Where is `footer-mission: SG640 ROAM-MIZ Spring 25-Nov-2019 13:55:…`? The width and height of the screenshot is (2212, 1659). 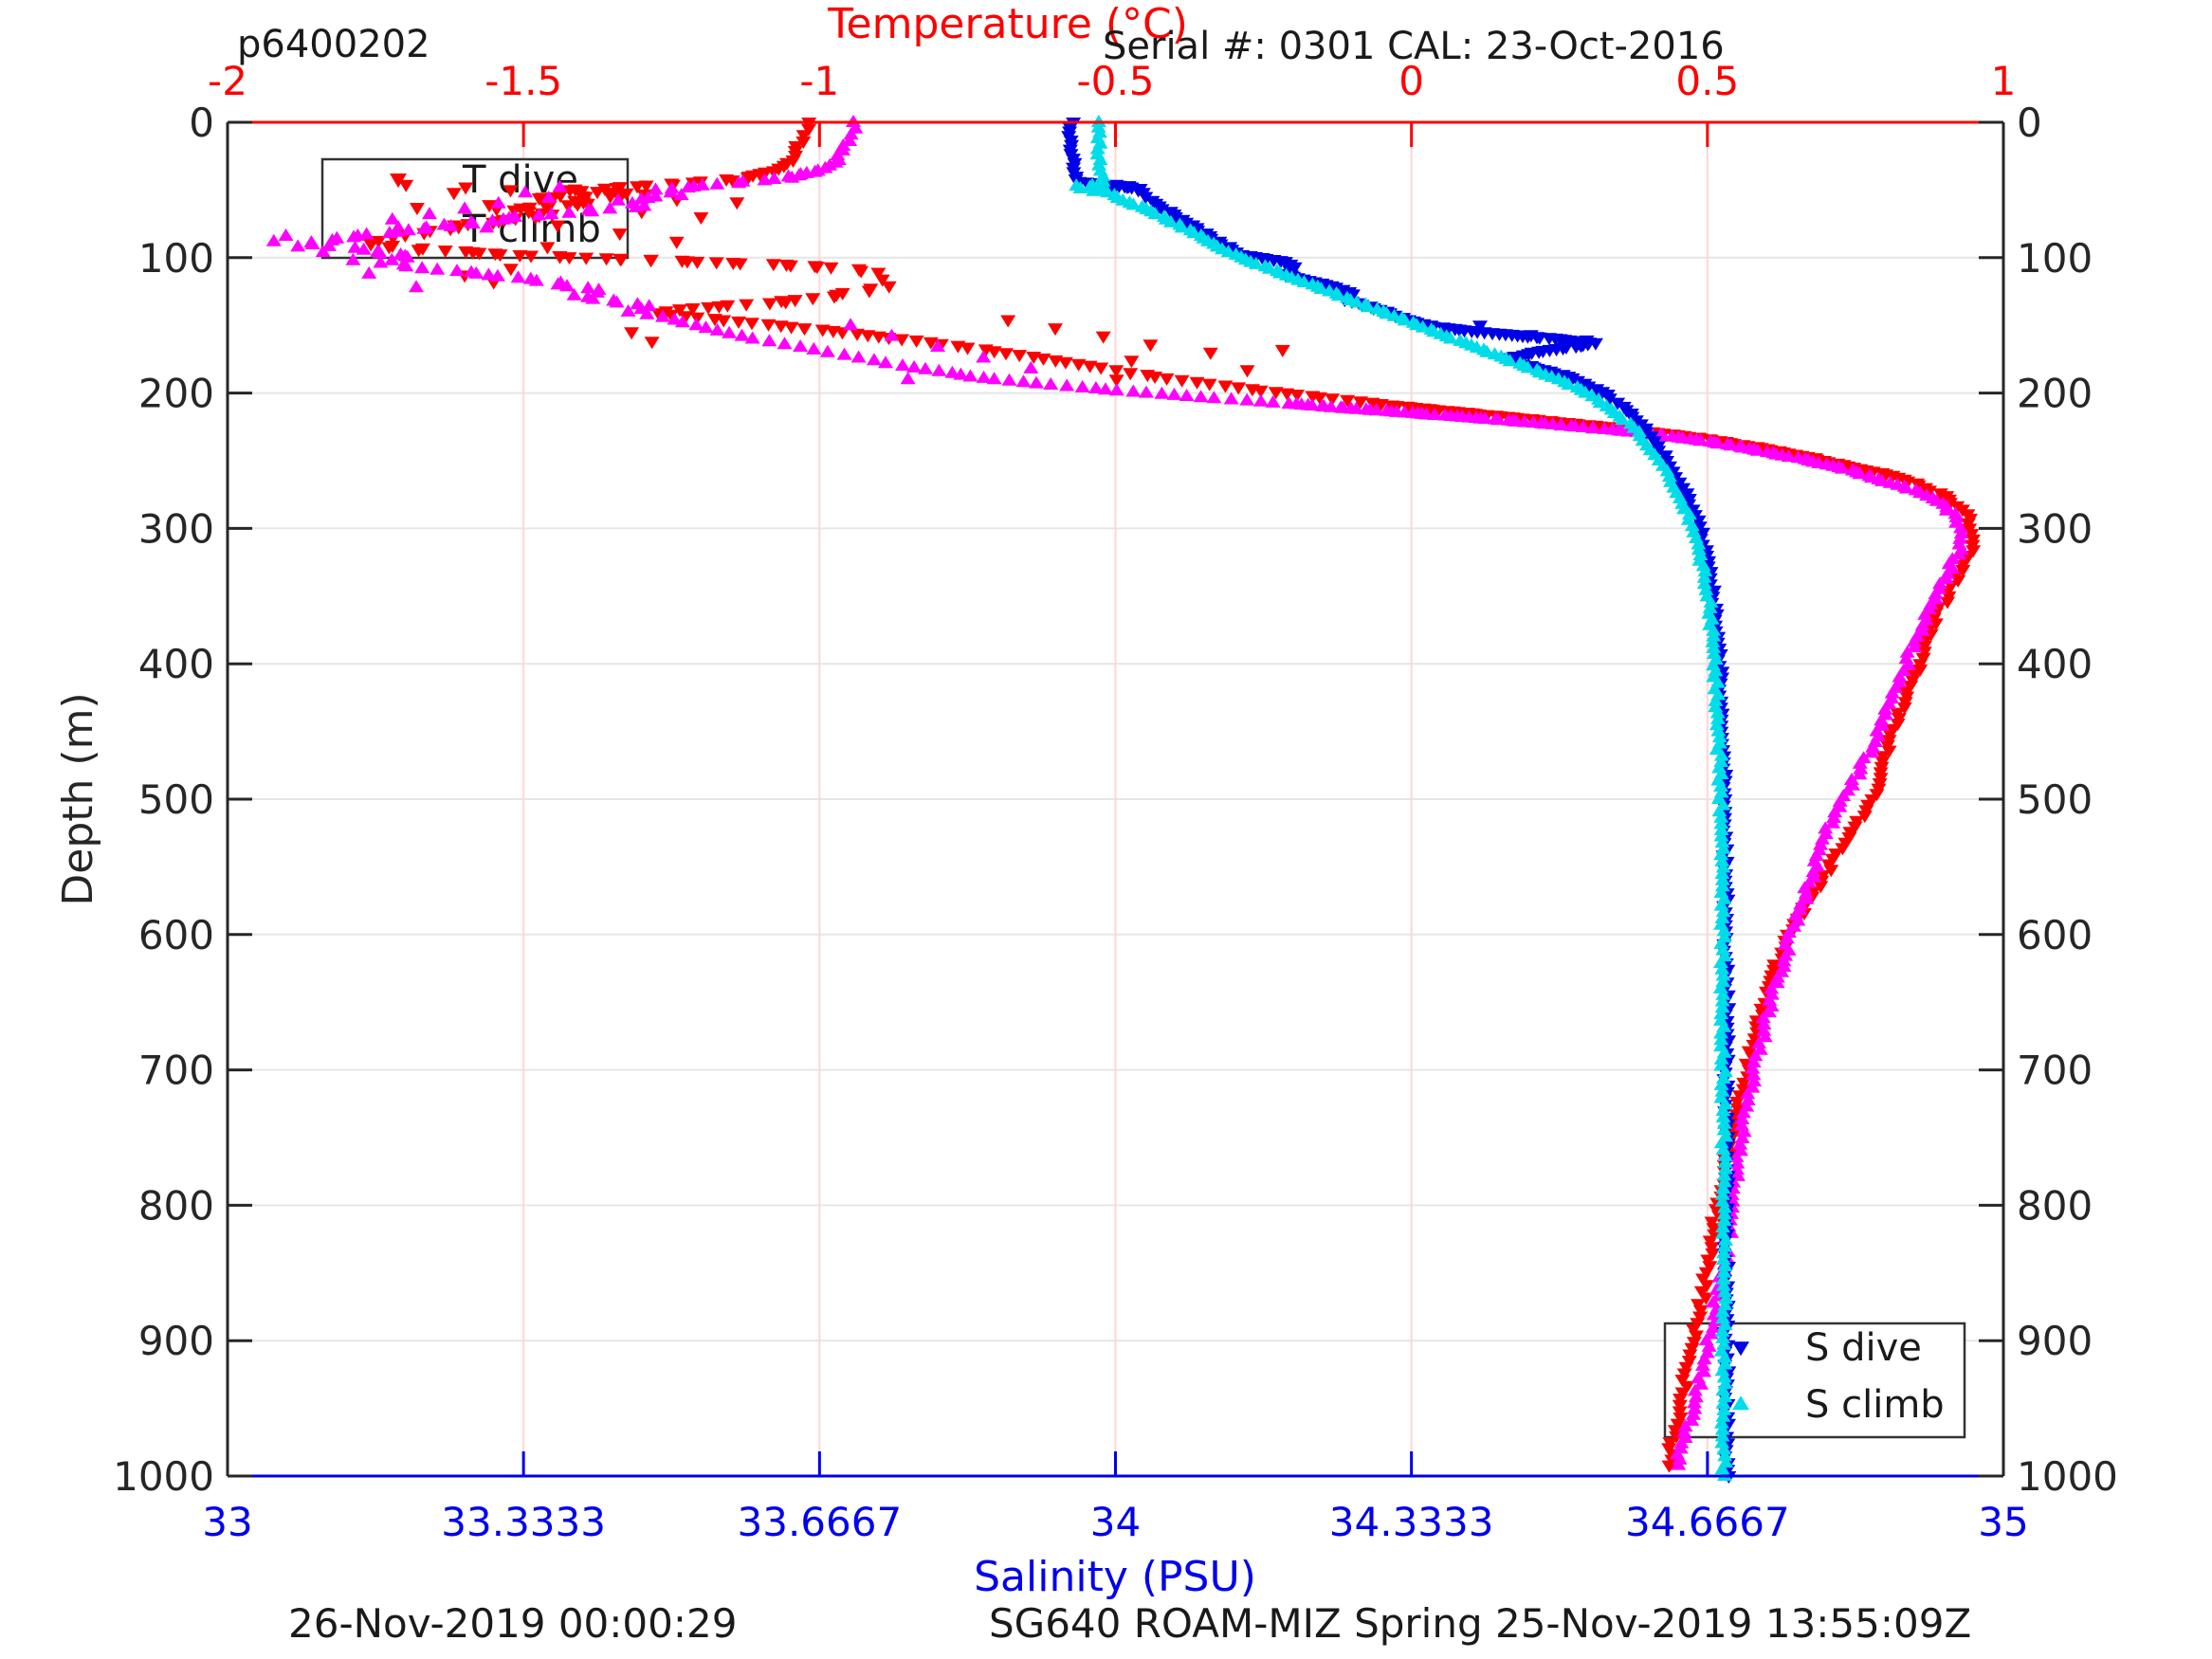 footer-mission: SG640 ROAM-MIZ Spring 25-Nov-2019 13:55:… is located at coordinates (1480, 1623).